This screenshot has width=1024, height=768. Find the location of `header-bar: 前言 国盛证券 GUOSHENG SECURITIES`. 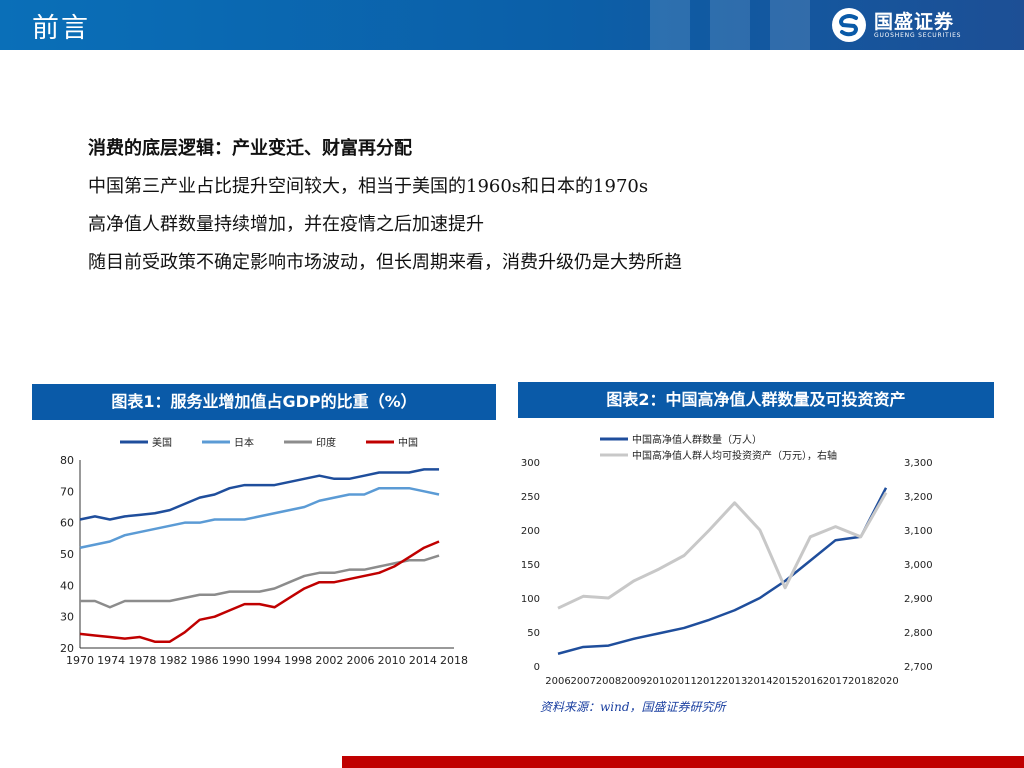

header-bar: 前言 国盛证券 GUOSHENG SECURITIES is located at coordinates (512, 25).